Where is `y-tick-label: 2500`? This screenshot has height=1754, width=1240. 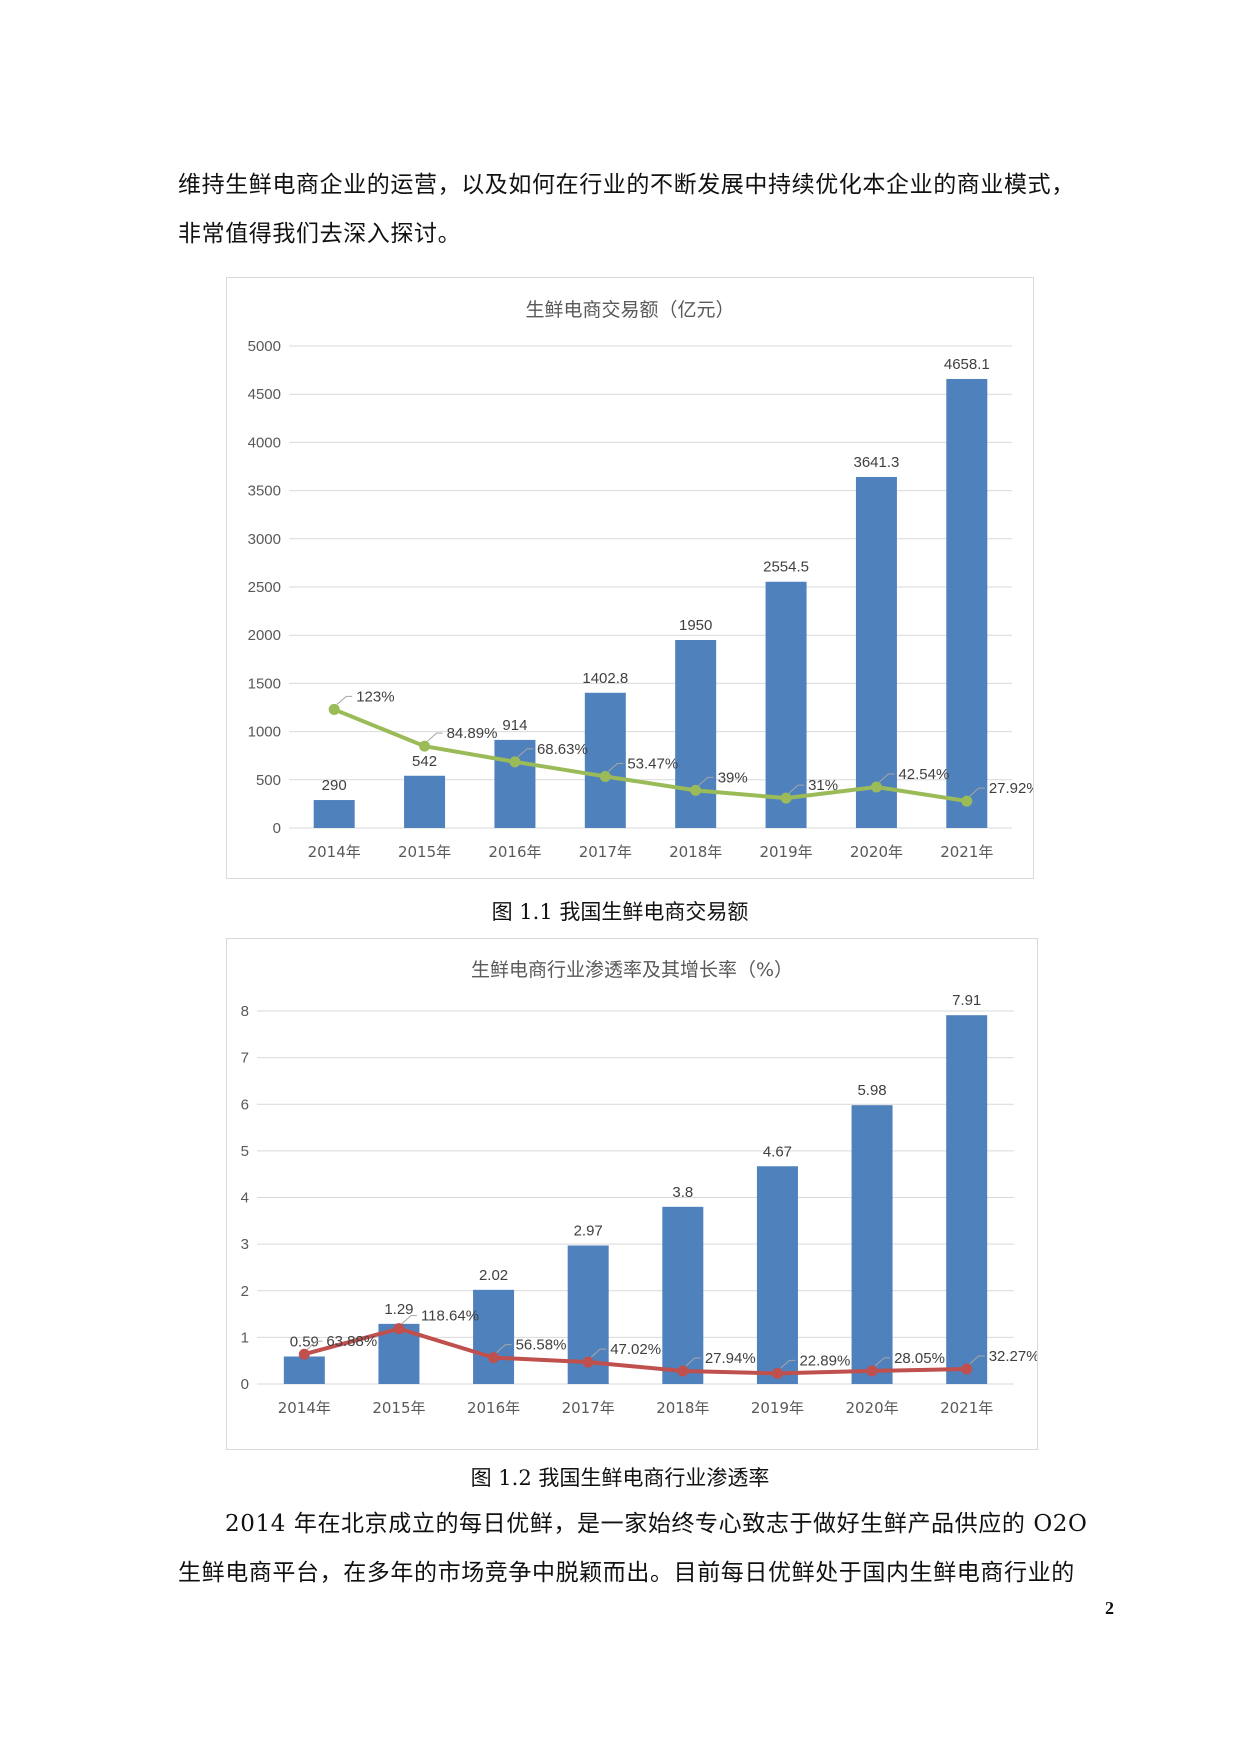 y-tick-label: 2500 is located at coordinates (264, 587).